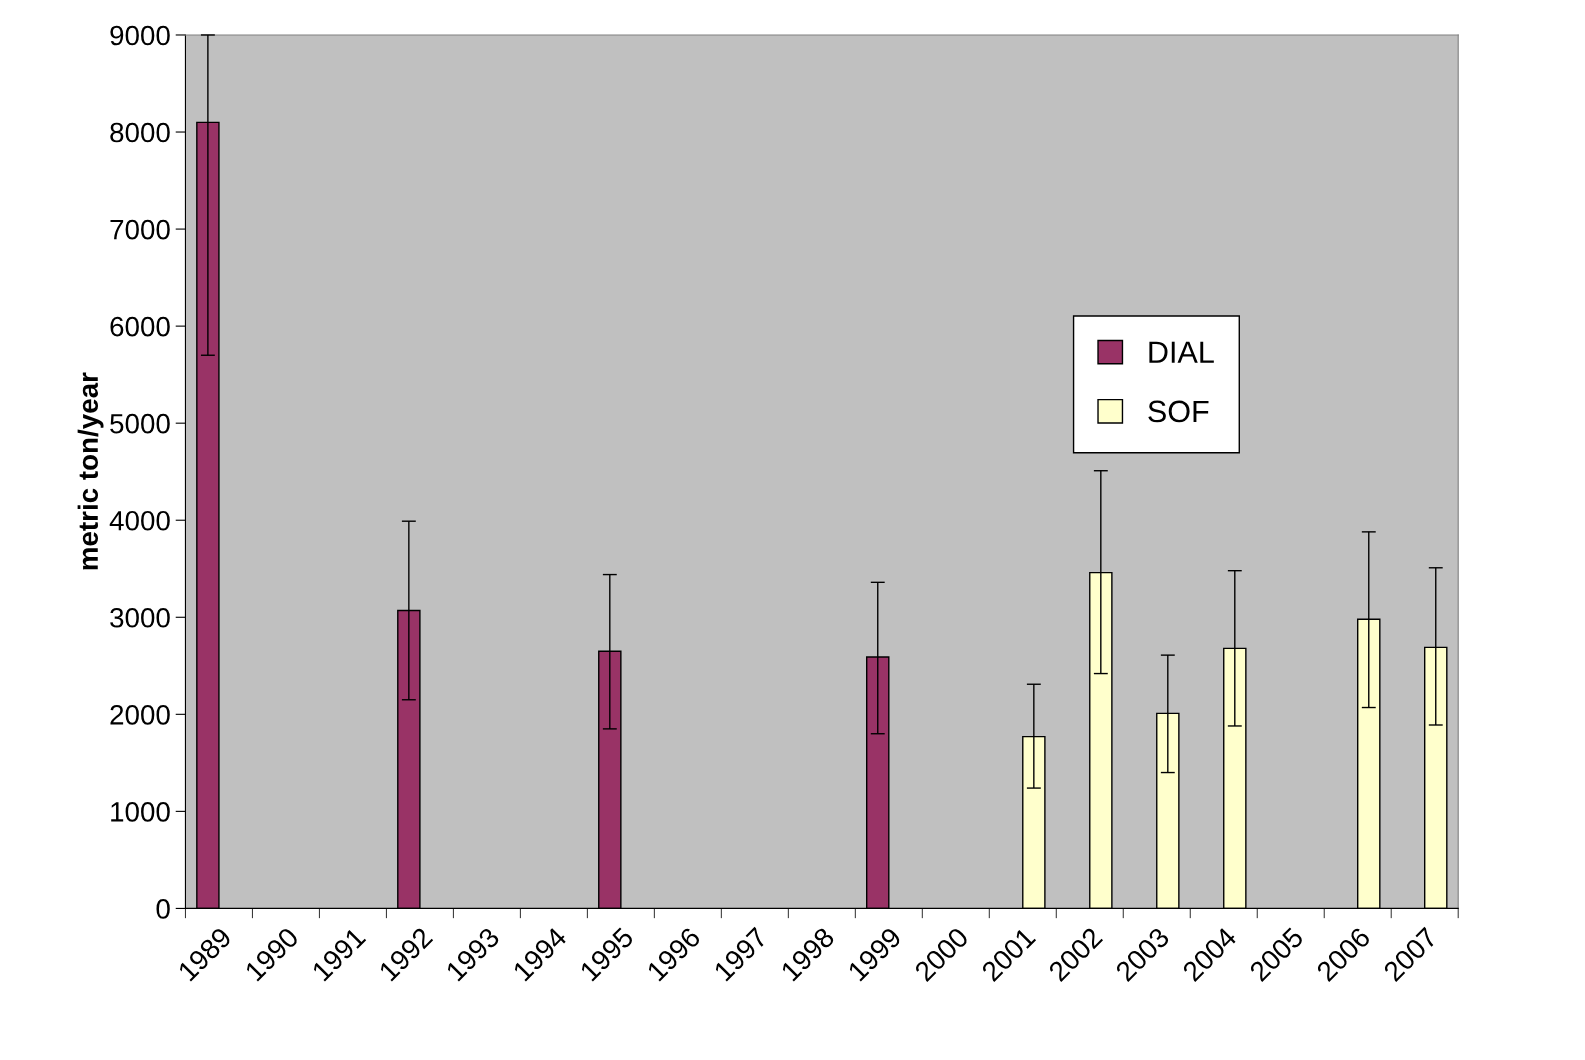 The image size is (1585, 1060). Describe the element at coordinates (1178, 411) in the screenshot. I see `legend-label: SOF` at that location.